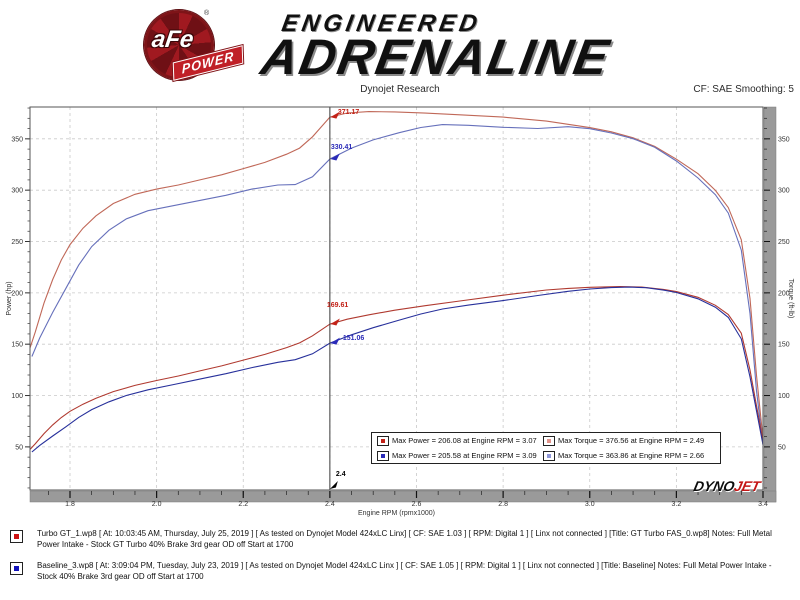 The width and height of the screenshot is (800, 600). I want to click on legend-entry-max-torque-turbo: Max Torque = 376.56 at Engine RPM = 2.49, so click(629, 440).